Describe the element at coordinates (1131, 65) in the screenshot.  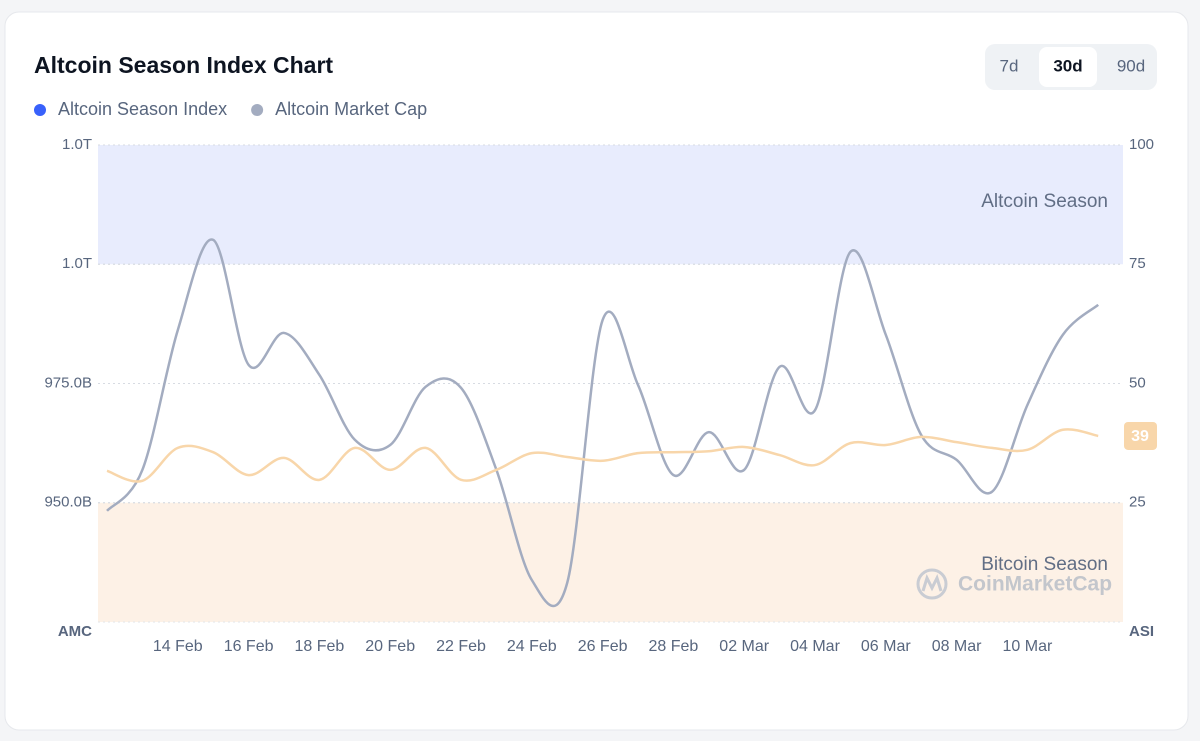
I see `range-tab: 90d` at that location.